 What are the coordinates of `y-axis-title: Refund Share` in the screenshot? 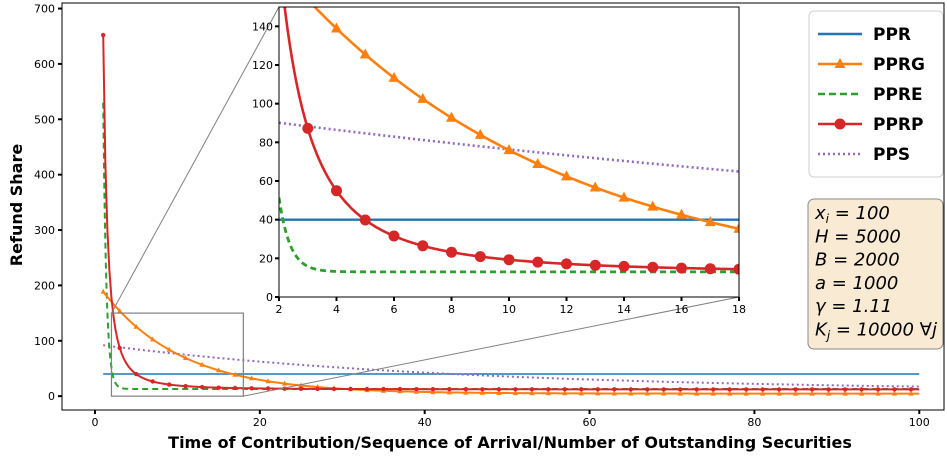 It's located at (16, 205).